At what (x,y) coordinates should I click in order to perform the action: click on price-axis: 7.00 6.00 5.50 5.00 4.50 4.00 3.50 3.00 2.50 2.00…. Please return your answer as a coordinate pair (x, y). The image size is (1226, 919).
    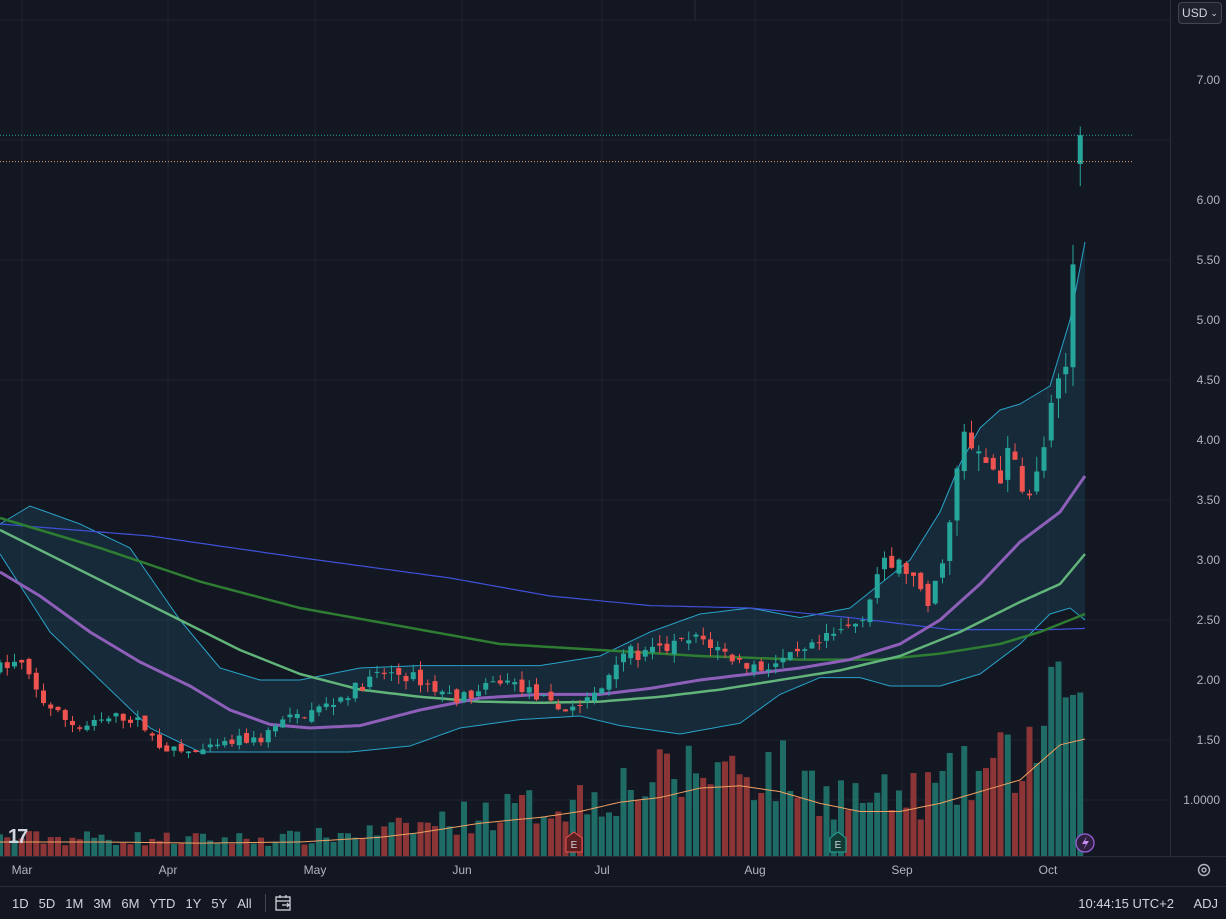
    Looking at the image, I should click on (1198, 428).